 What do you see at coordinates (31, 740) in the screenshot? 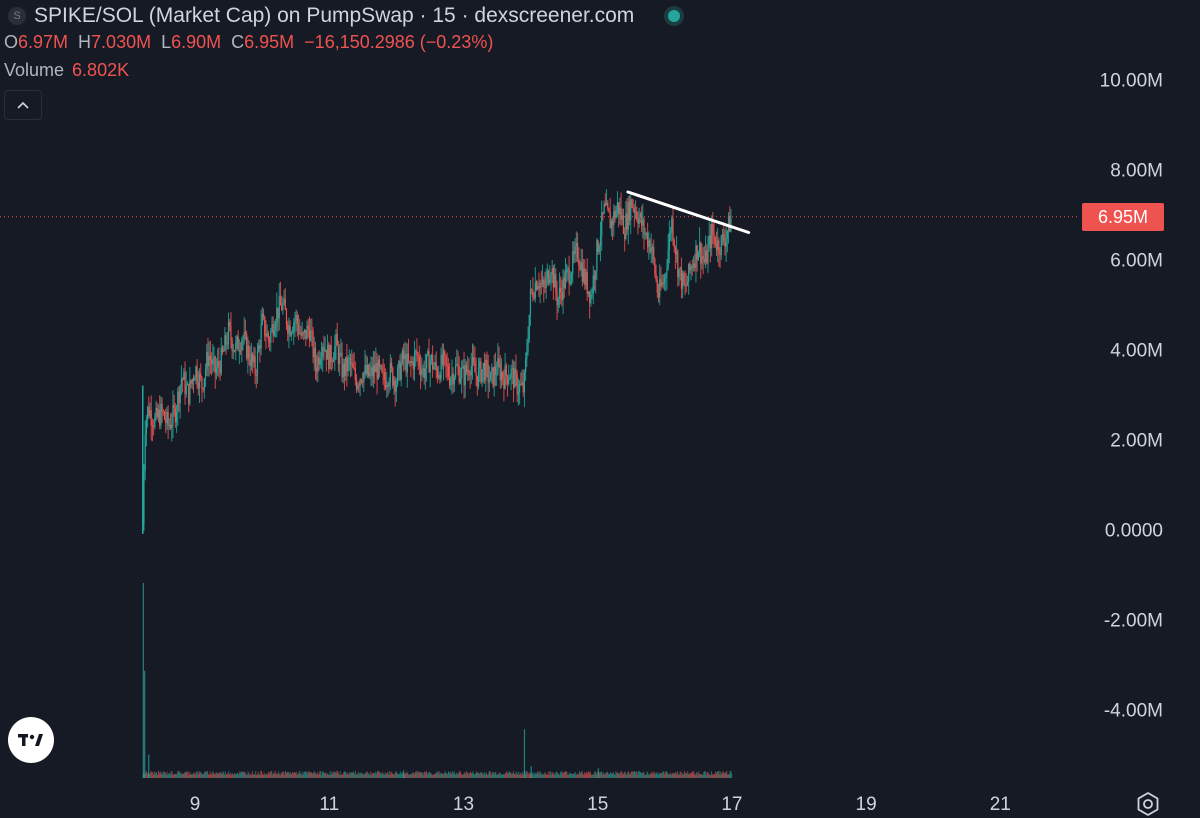
I see `tradingview-logo-icon` at bounding box center [31, 740].